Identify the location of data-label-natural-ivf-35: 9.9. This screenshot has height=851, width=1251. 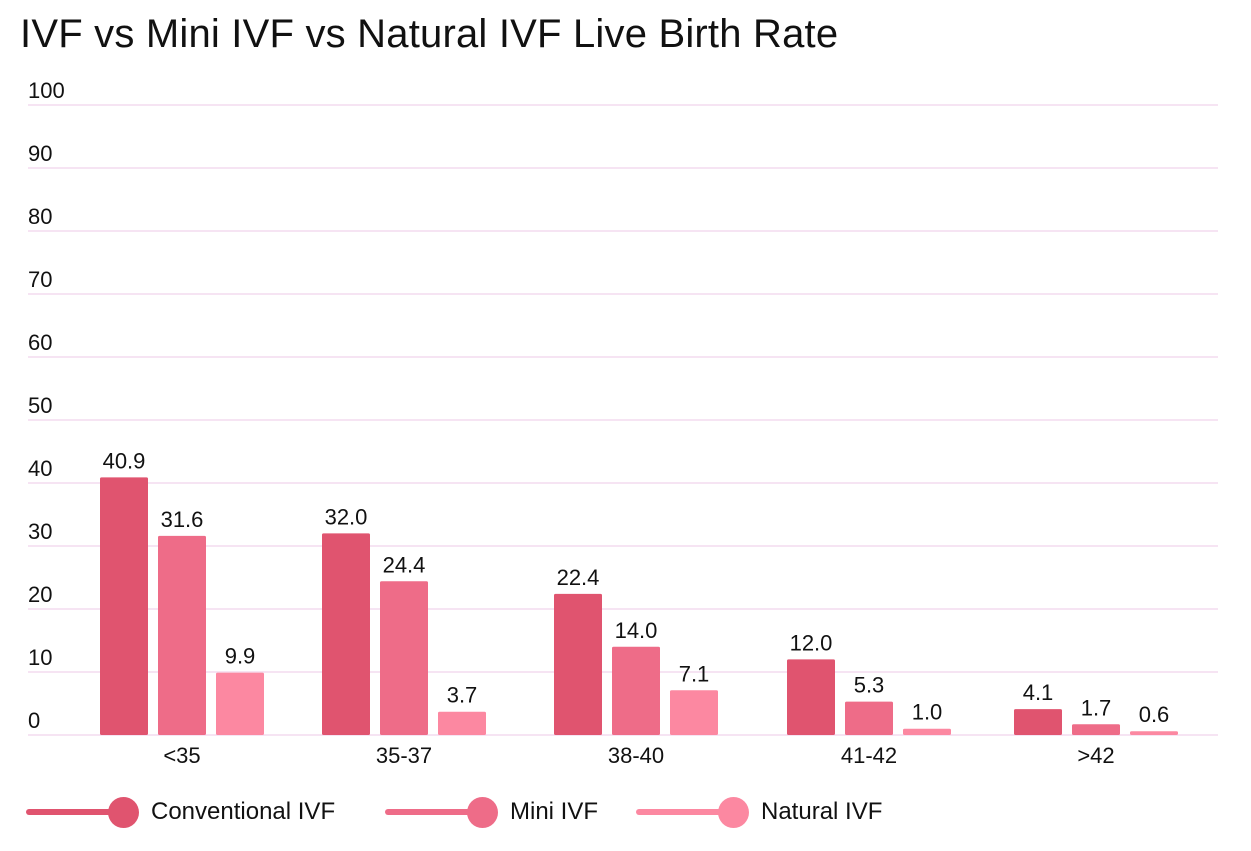
(240, 656).